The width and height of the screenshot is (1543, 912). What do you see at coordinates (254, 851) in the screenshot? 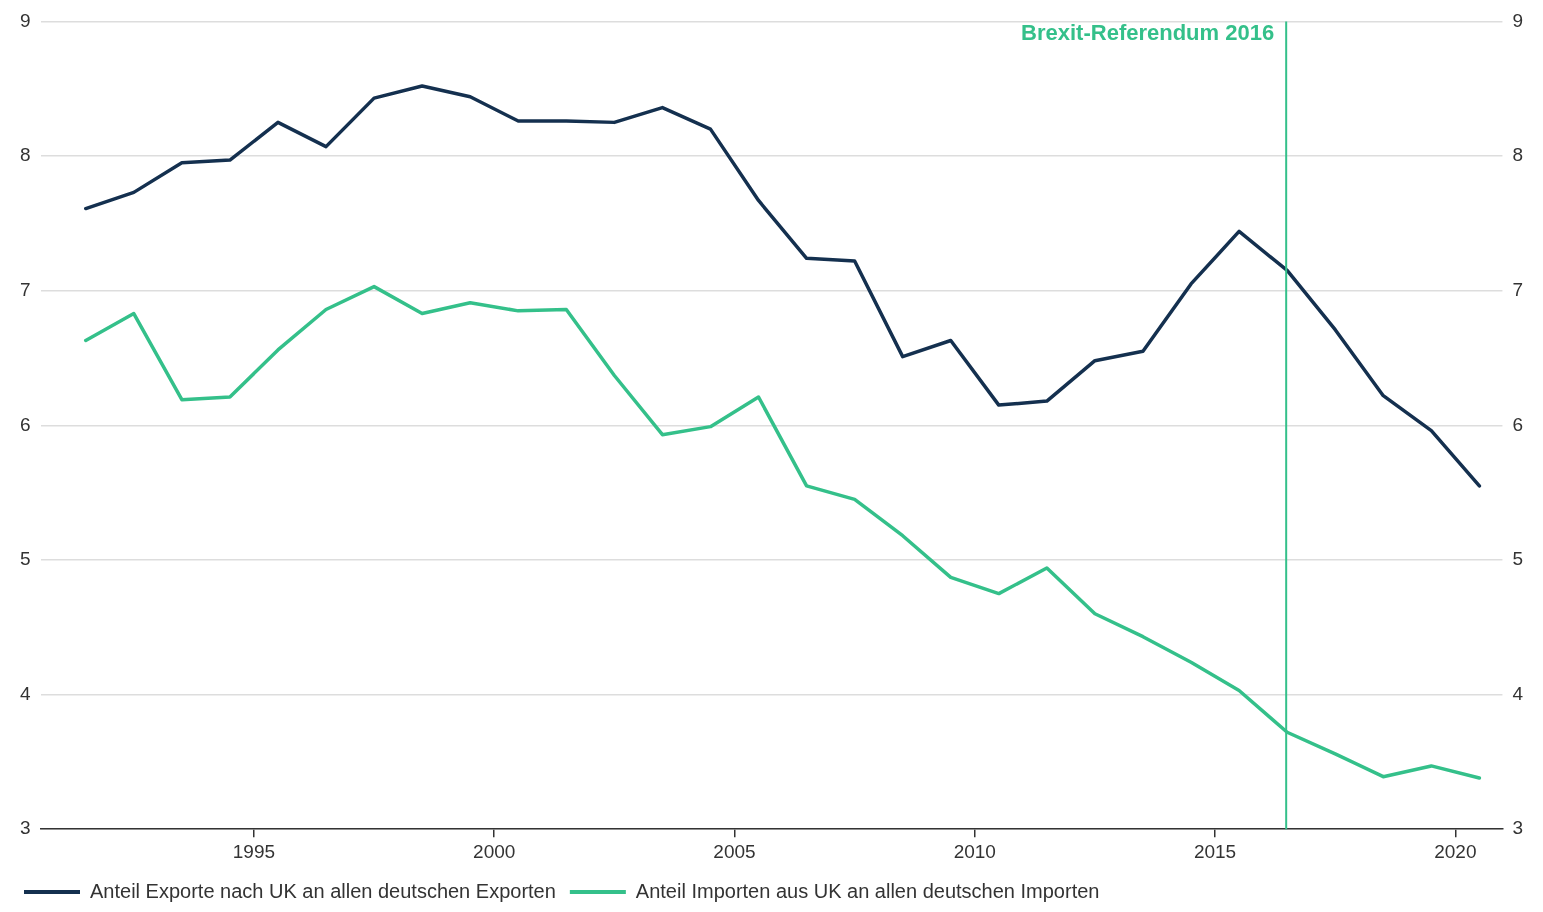
I see `x-tick-label: 1995` at bounding box center [254, 851].